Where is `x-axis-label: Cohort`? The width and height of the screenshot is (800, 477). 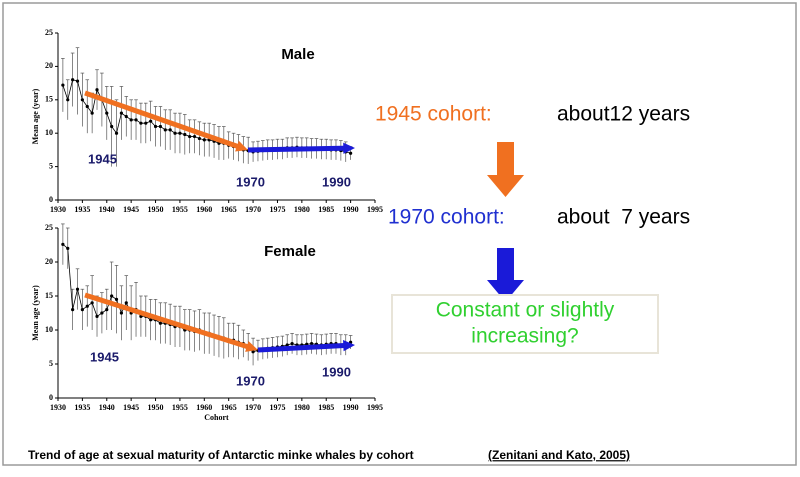
x-axis-label: Cohort is located at coordinates (216, 417).